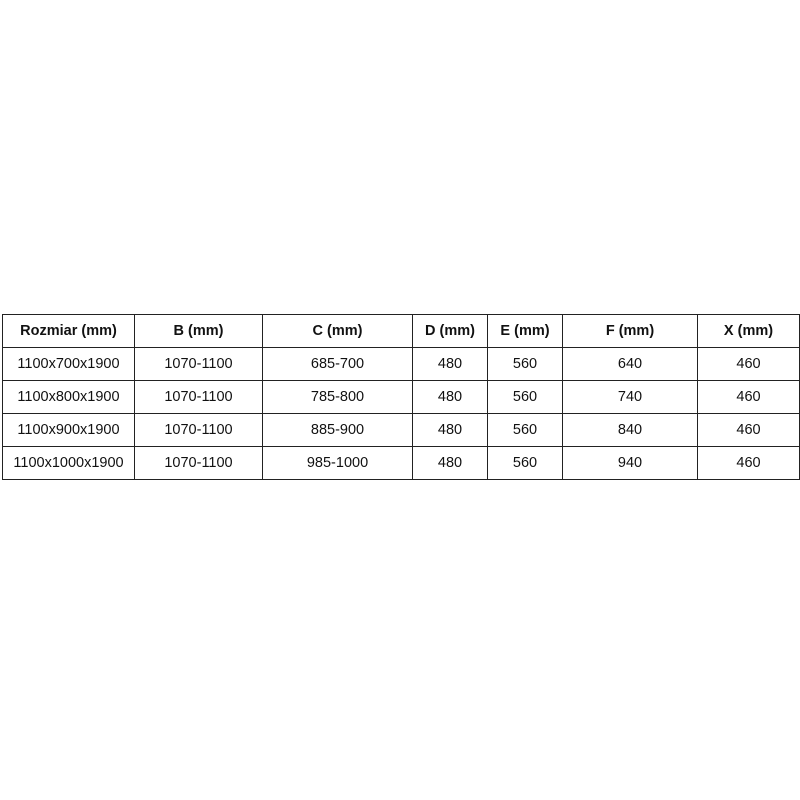 The image size is (800, 800). I want to click on table-cell: 1100x1000x1900, so click(68, 463).